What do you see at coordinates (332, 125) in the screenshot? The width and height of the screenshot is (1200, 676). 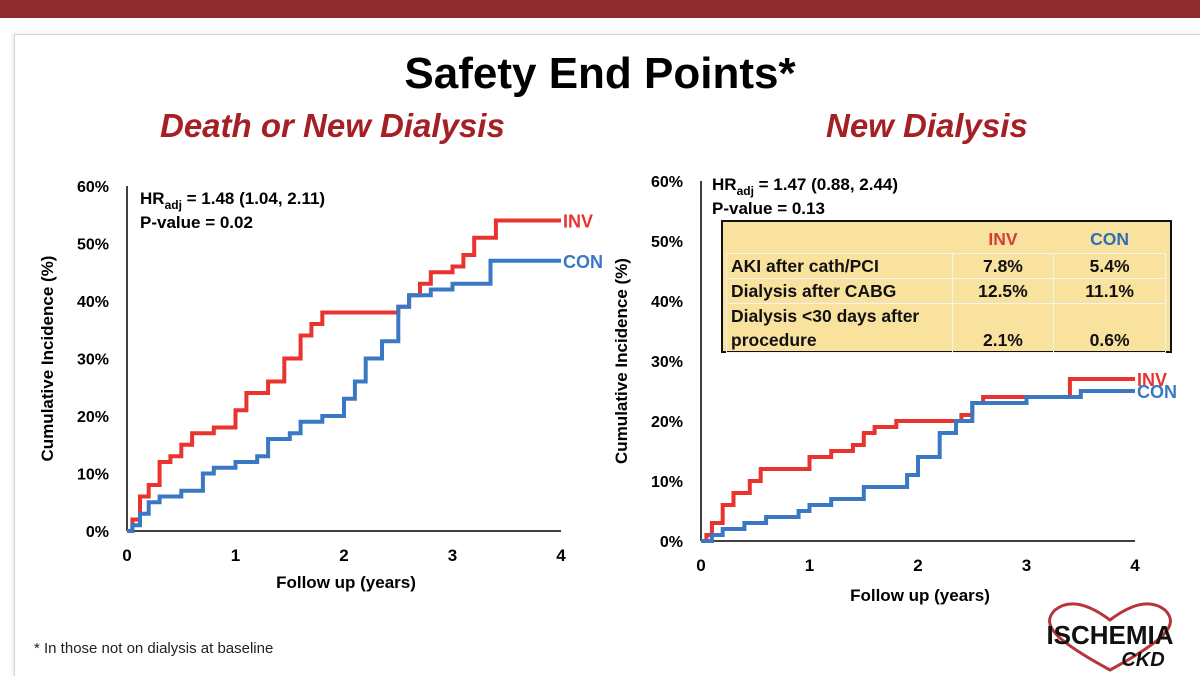 I see `left-chart-title: Death or New Dialysis` at bounding box center [332, 125].